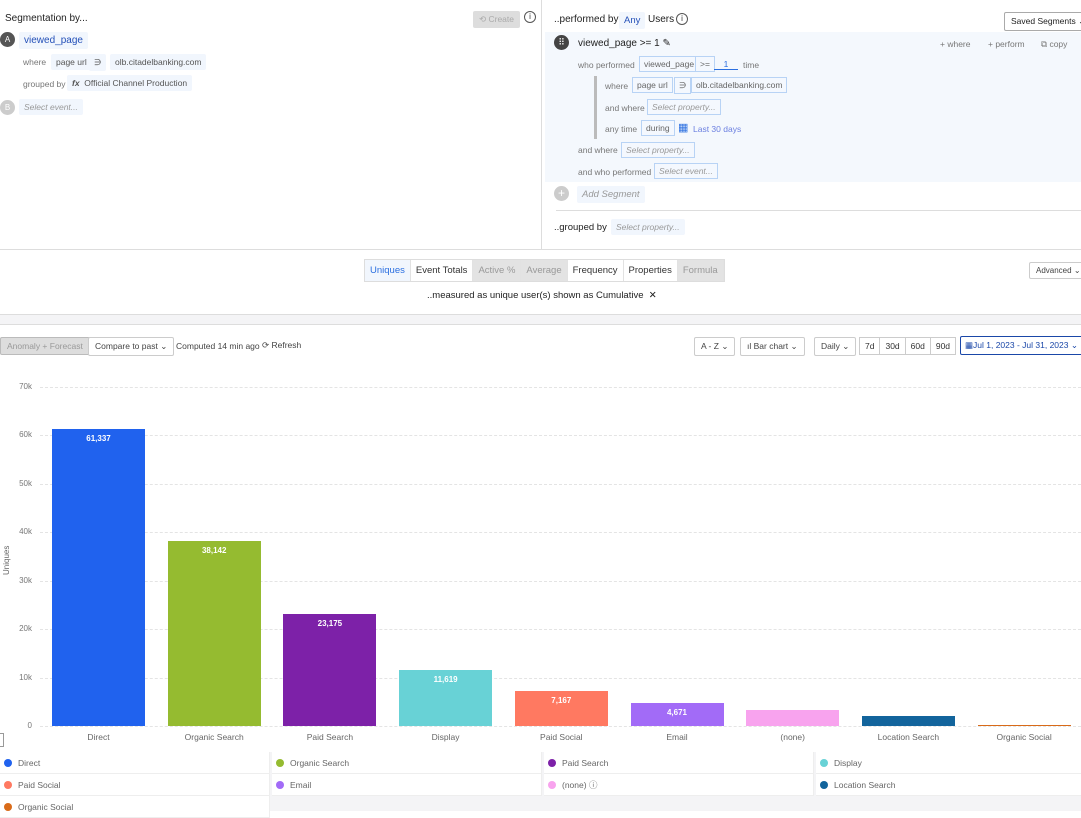  I want to click on help-icon: ⓘ, so click(592, 785).